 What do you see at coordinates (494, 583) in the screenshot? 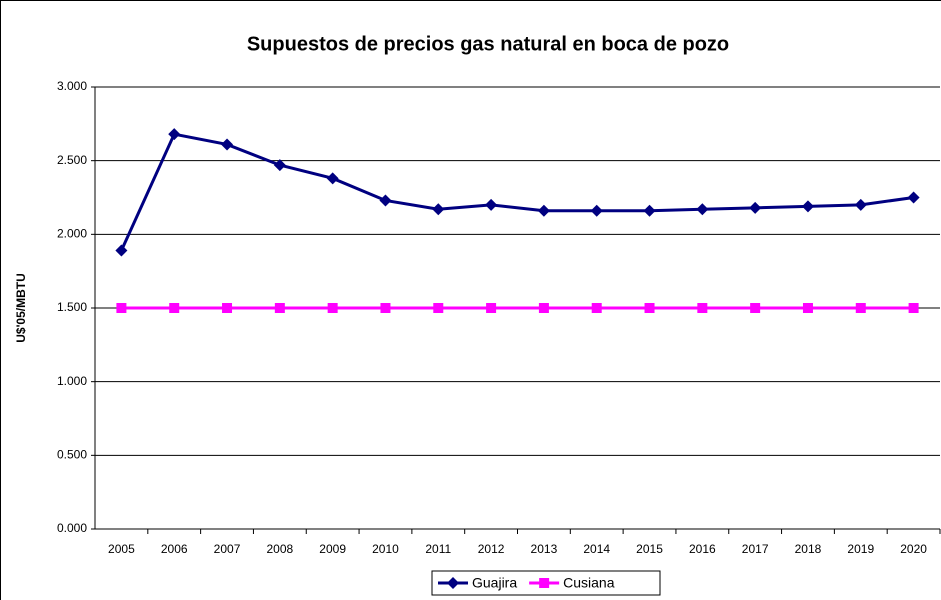
I see `legend-label: Guajira` at bounding box center [494, 583].